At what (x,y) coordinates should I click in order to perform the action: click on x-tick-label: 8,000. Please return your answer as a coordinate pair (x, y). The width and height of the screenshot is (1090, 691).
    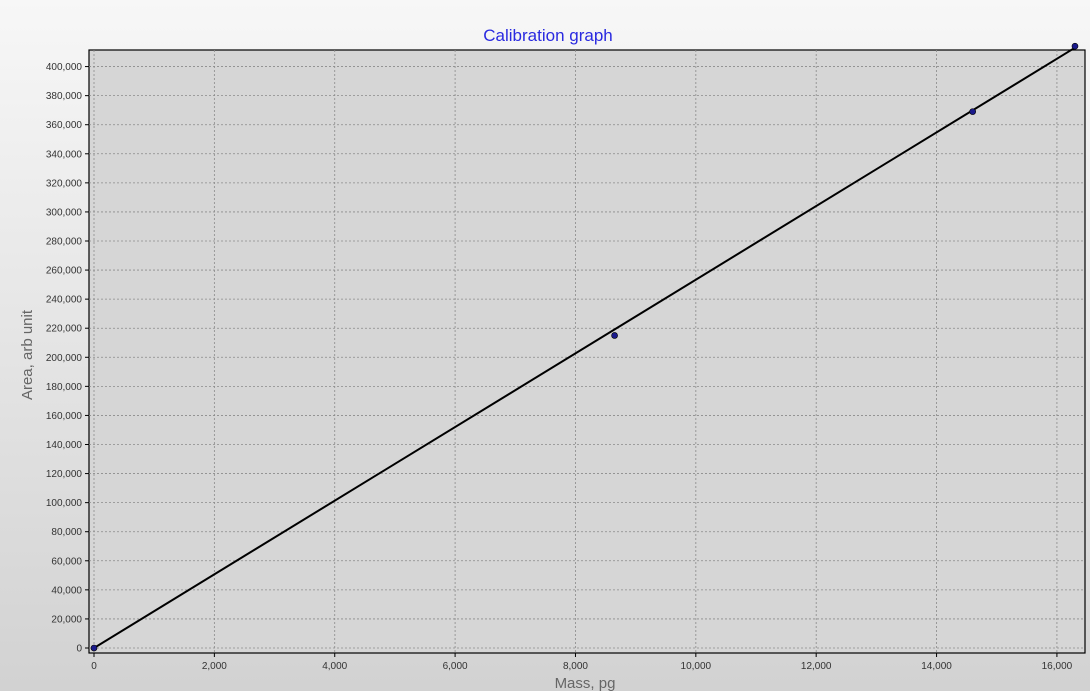
    Looking at the image, I should click on (575, 666).